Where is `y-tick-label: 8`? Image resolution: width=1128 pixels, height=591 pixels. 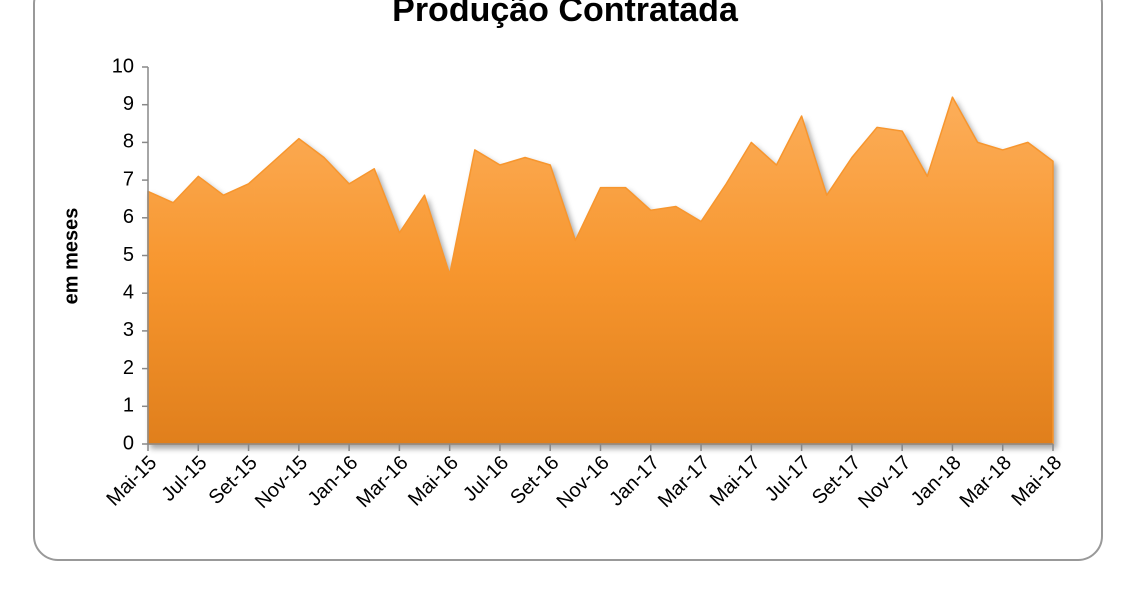
y-tick-label: 8 is located at coordinates (128, 142).